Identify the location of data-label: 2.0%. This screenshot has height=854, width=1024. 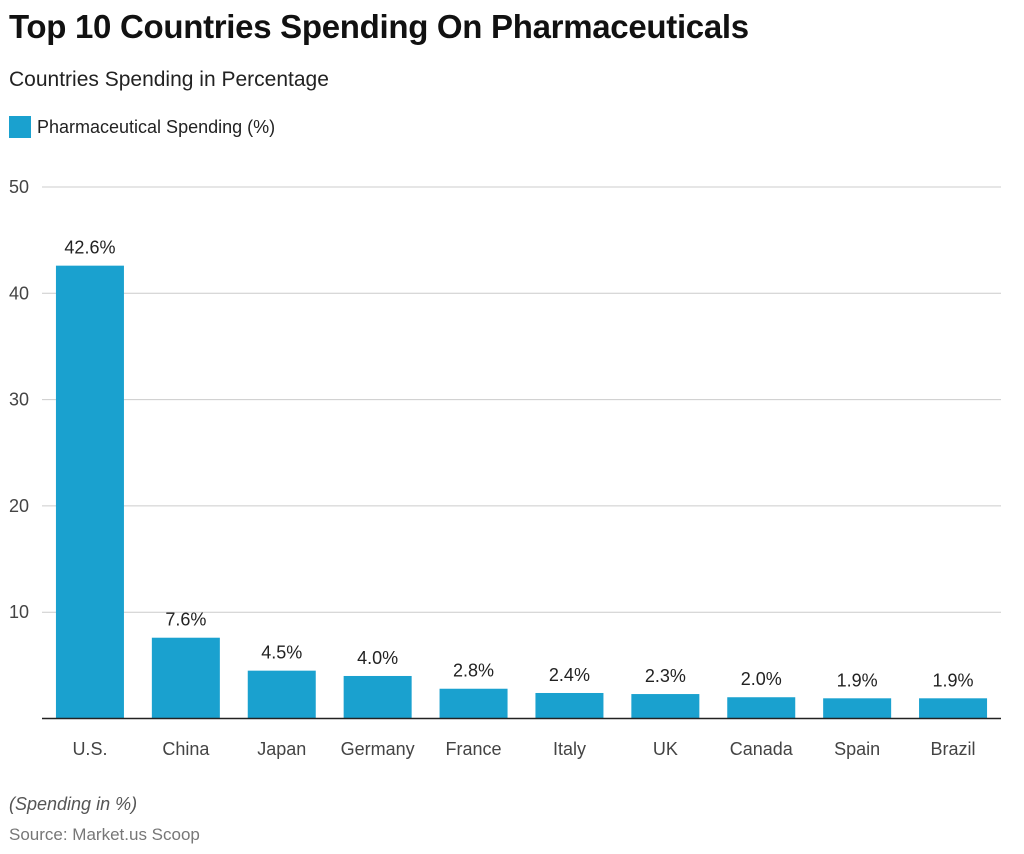
(761, 679).